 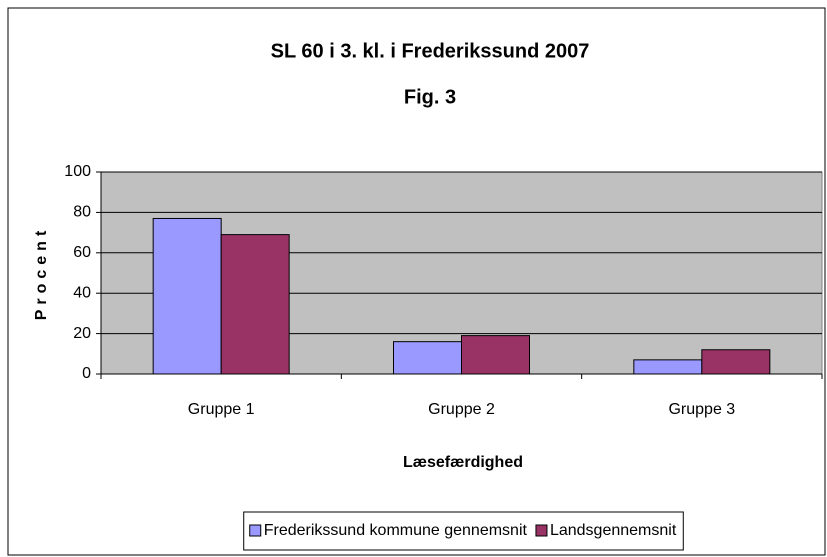 What do you see at coordinates (430, 51) in the screenshot?
I see `chart-title: SL 60 i 3. kl. i Frederikssund 2007` at bounding box center [430, 51].